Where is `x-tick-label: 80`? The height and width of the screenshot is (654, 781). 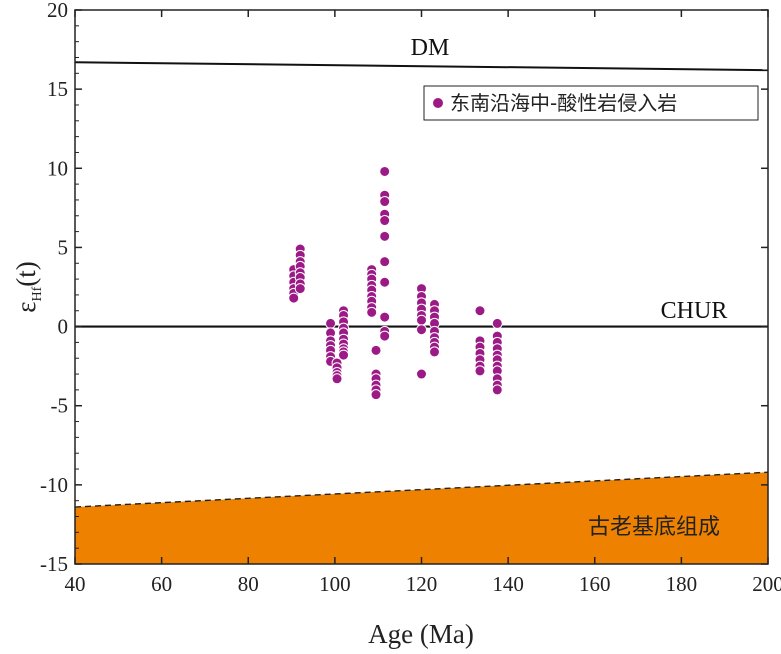 x-tick-label: 80 is located at coordinates (248, 584).